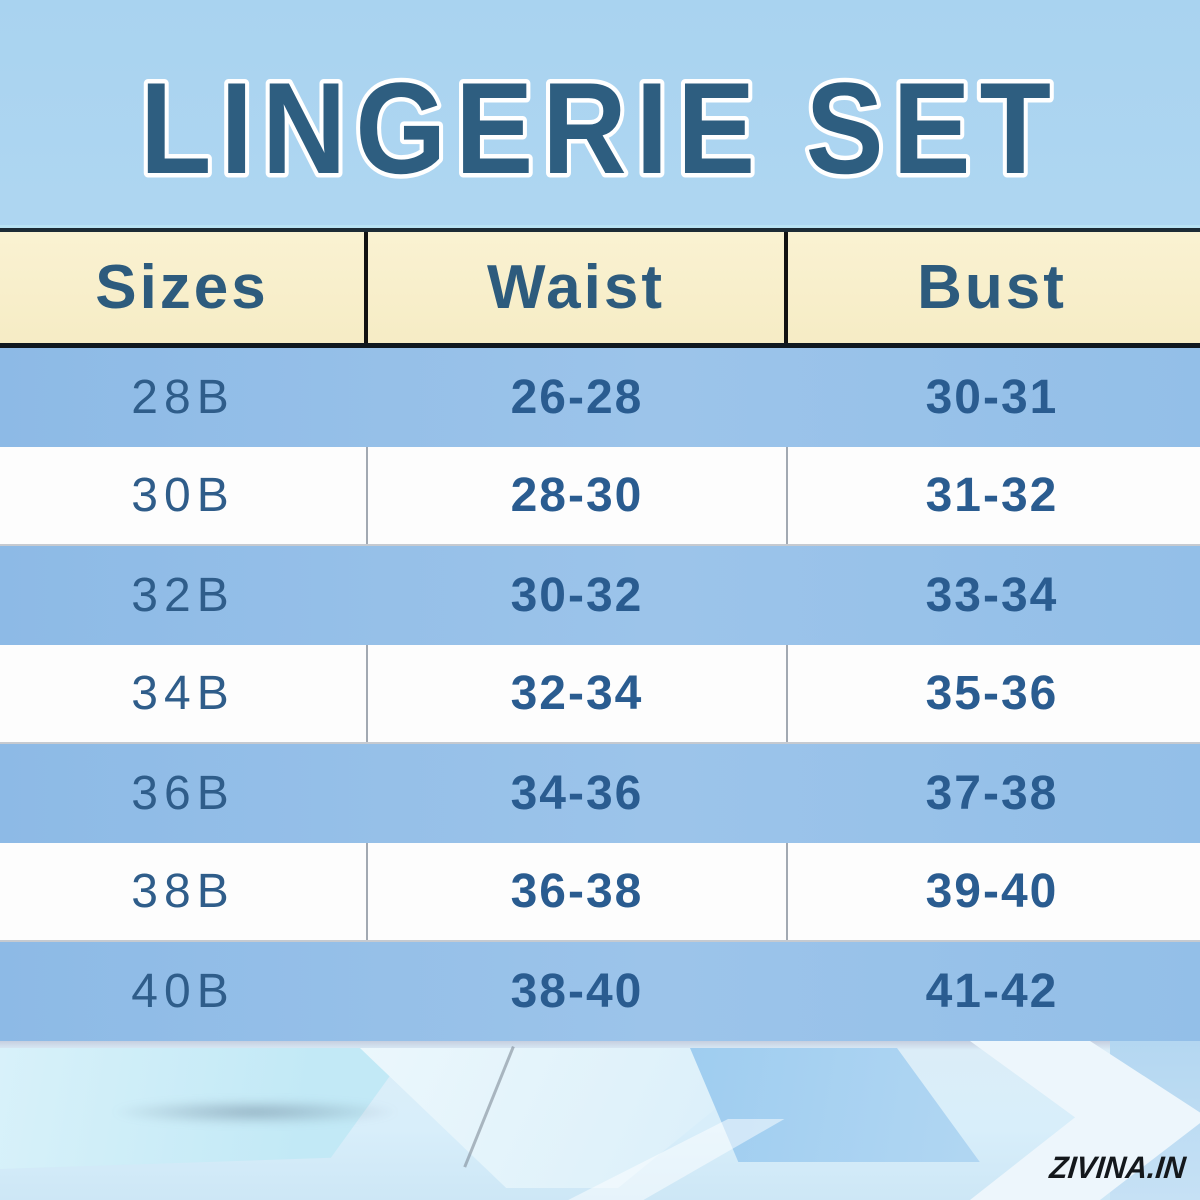  I want to click on cell-bust: 35-36, so click(992, 693).